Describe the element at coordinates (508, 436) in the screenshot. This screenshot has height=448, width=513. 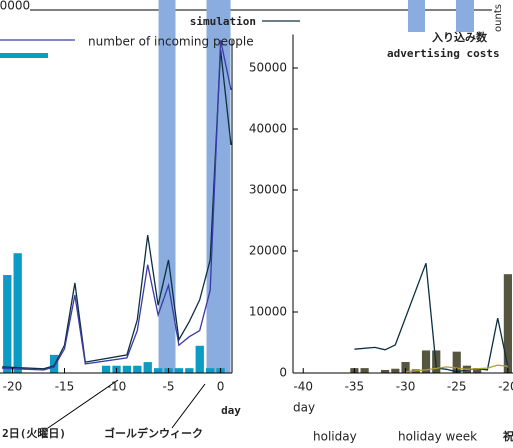
I see `annotation: 祝` at that location.